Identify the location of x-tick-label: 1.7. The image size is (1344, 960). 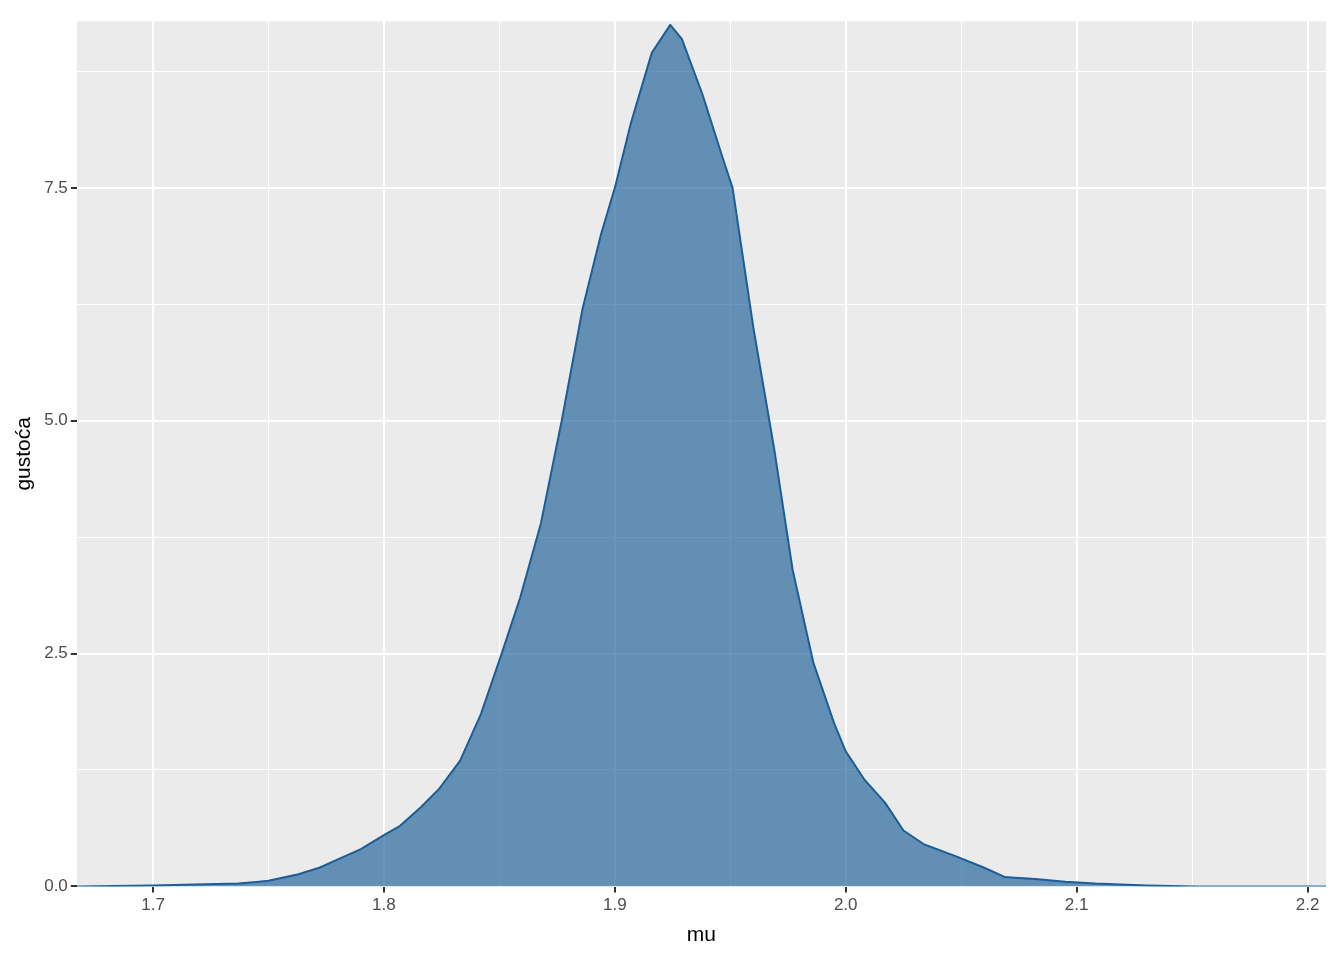
(153, 905).